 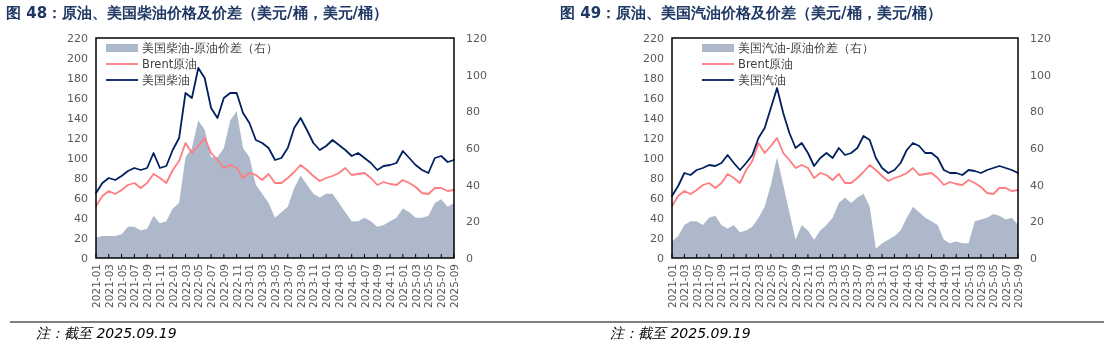 I want to click on x-tick-label: 2022-11, so click(x=236, y=286).